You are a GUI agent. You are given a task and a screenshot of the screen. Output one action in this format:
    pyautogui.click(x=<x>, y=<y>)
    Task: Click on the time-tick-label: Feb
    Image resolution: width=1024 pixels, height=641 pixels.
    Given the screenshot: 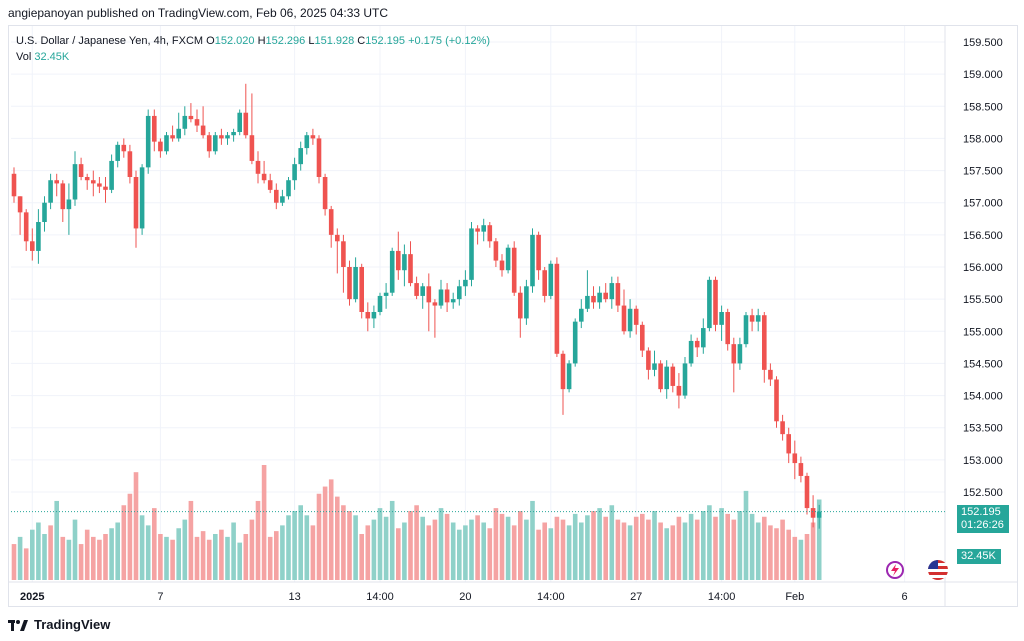 What is the action you would take?
    pyautogui.click(x=794, y=597)
    